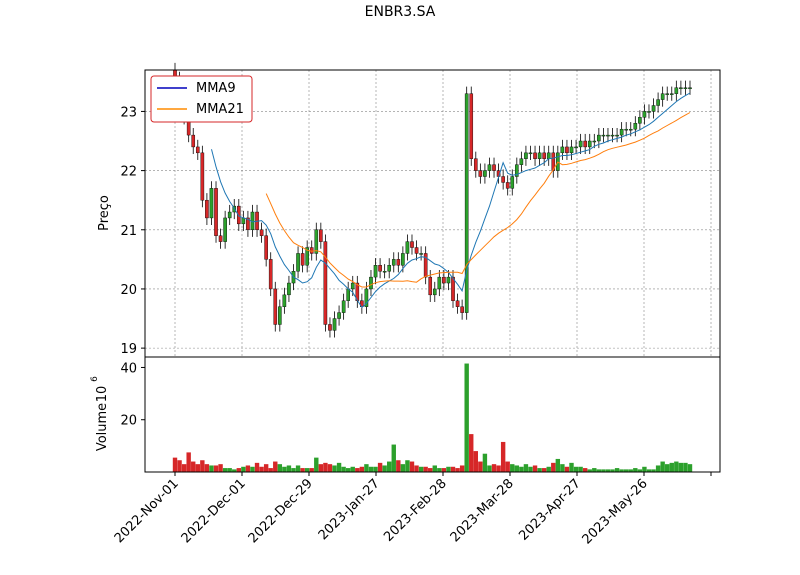  I want to click on price-y-tick-label: 20, so click(128, 290).